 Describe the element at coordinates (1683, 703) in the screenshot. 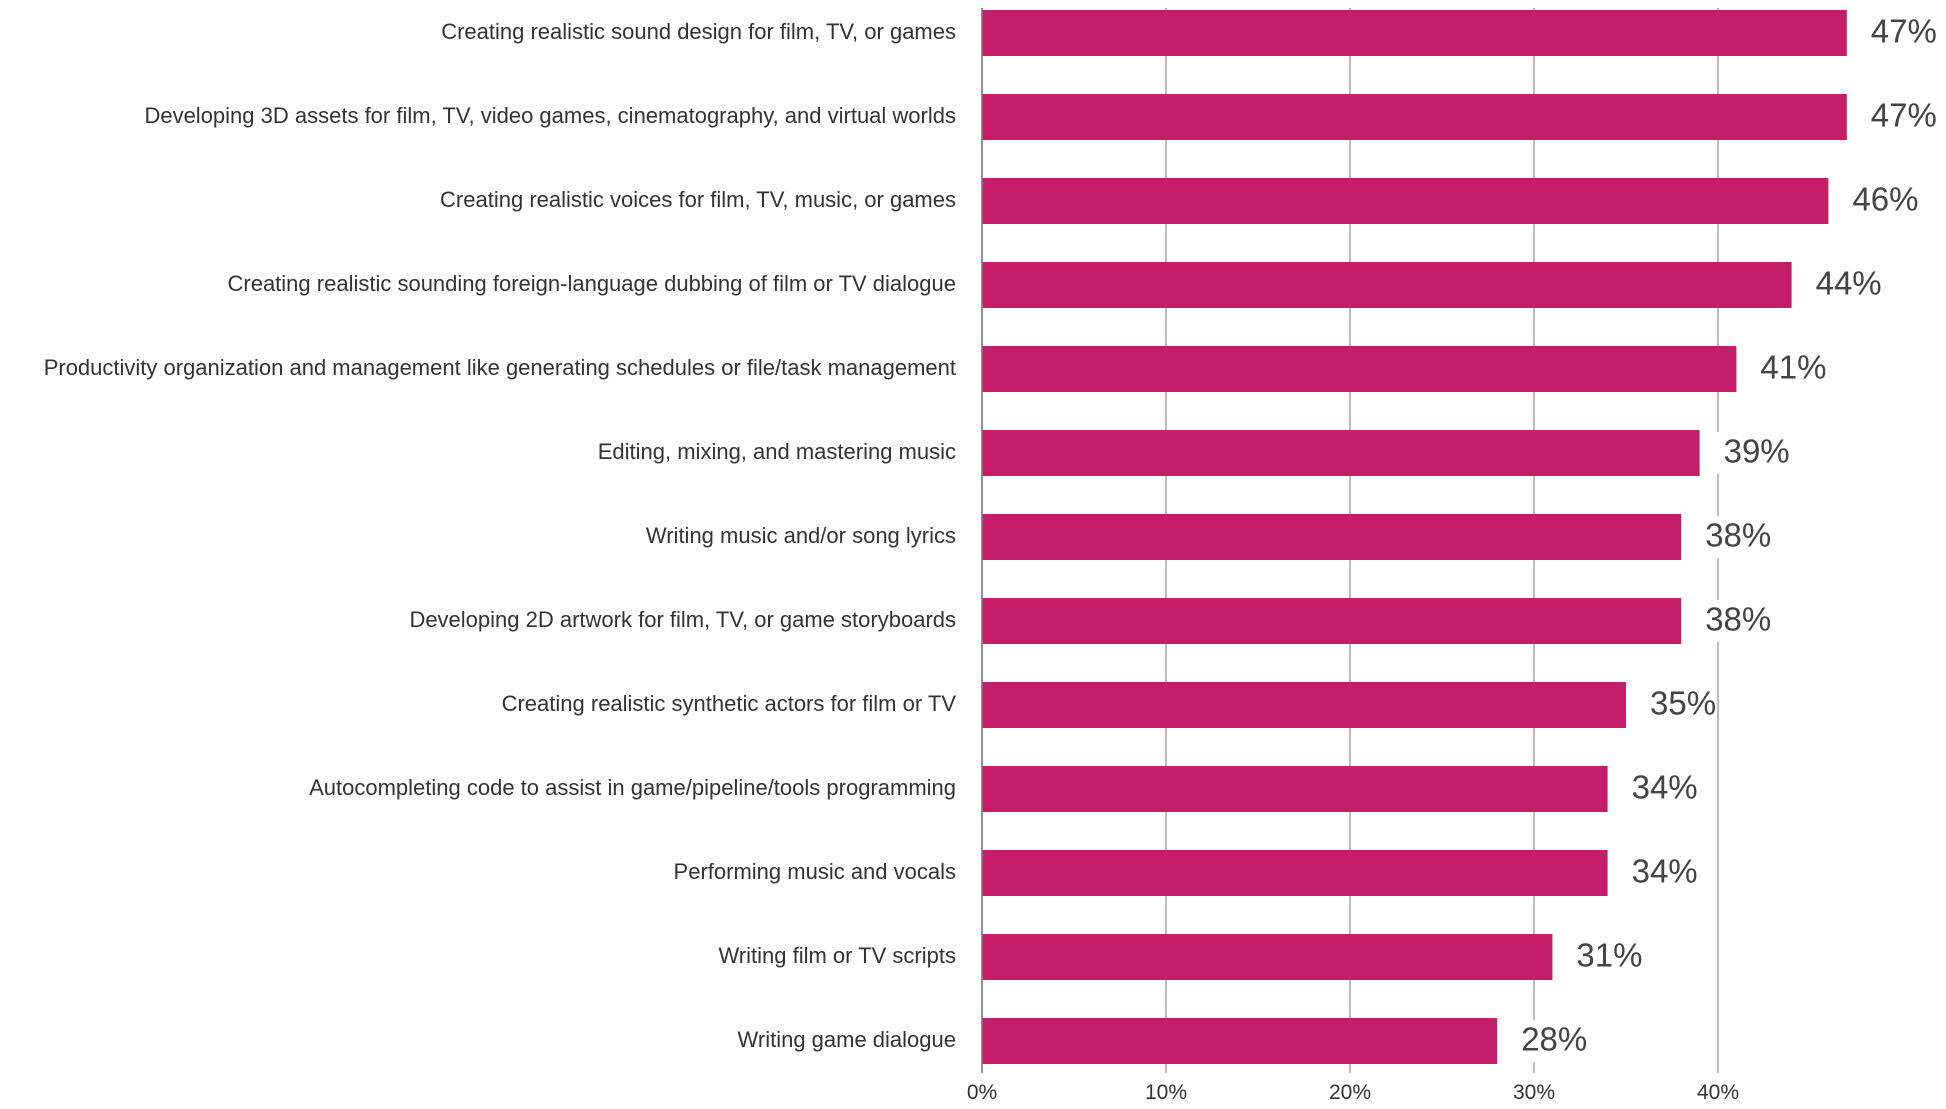

I see `value-label-8: 35%` at that location.